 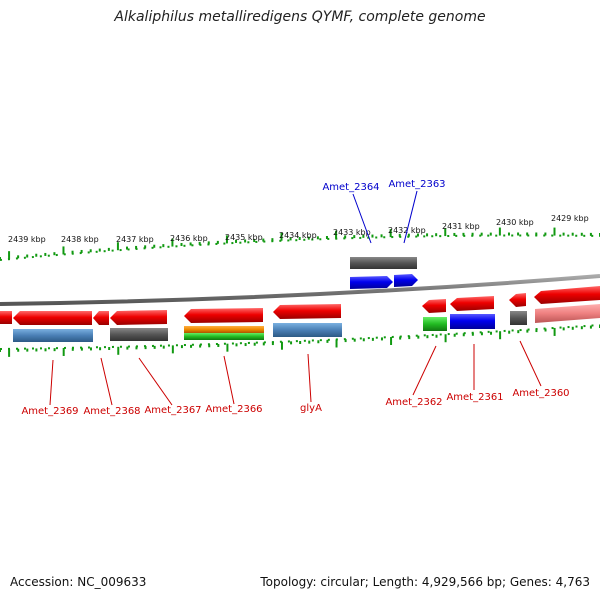 I want to click on gene-label-Amet_2361: Amet_2361, so click(x=474, y=397).